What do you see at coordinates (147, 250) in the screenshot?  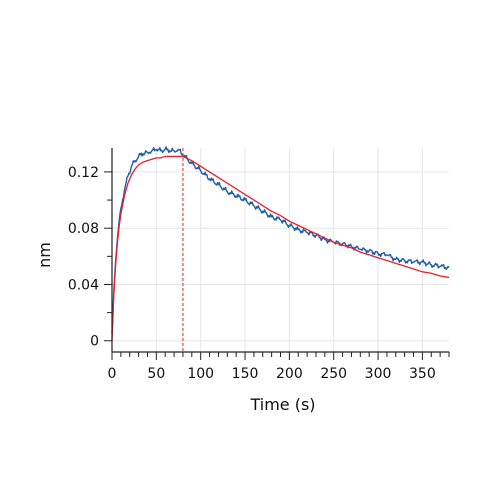 I see `vertical-markers` at bounding box center [147, 250].